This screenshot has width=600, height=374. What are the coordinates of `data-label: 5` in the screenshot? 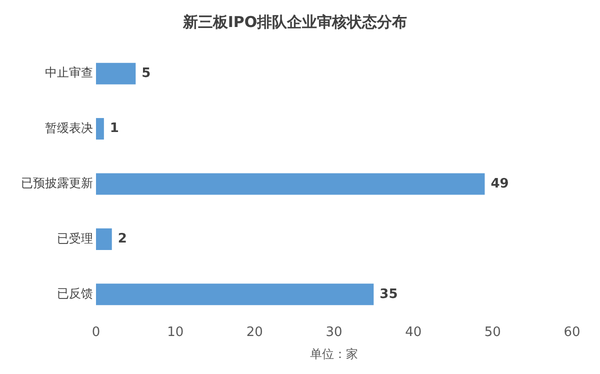 It's located at (146, 73).